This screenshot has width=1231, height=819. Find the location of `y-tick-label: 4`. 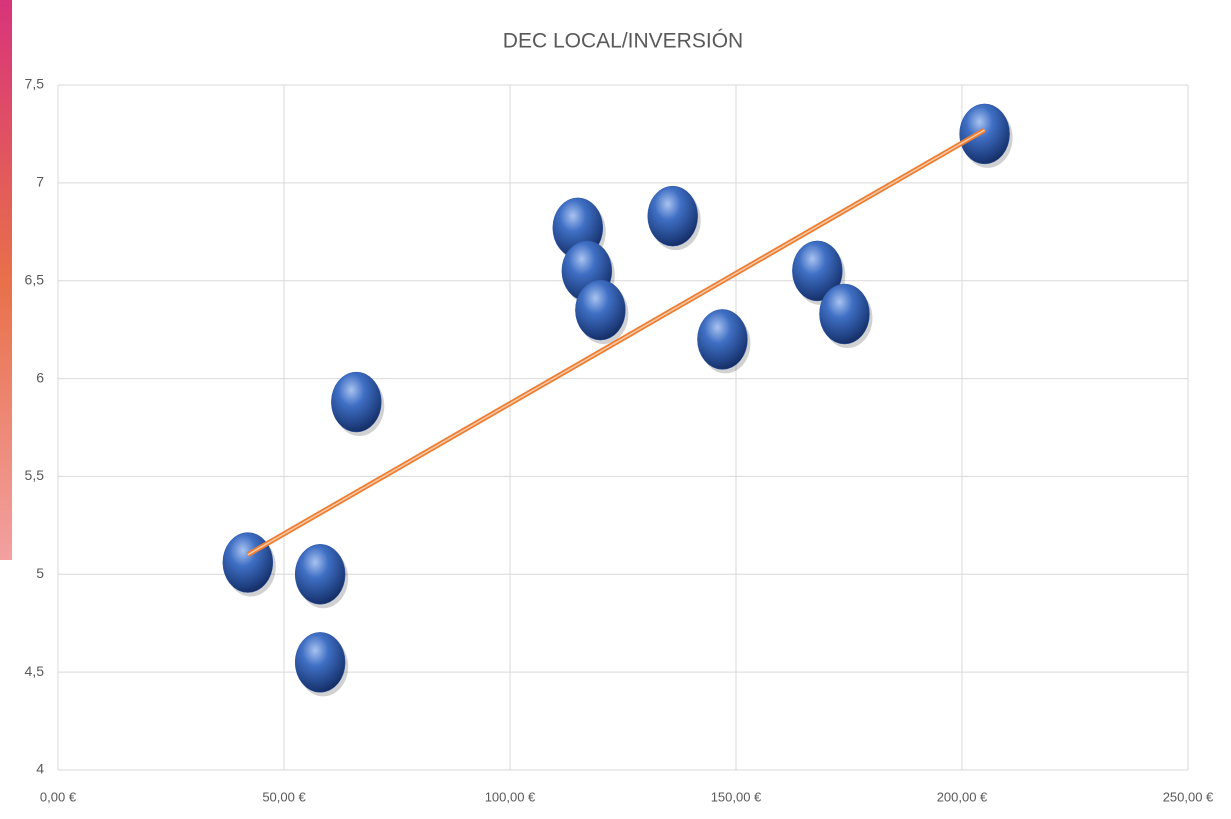

y-tick-label: 4 is located at coordinates (40, 769).